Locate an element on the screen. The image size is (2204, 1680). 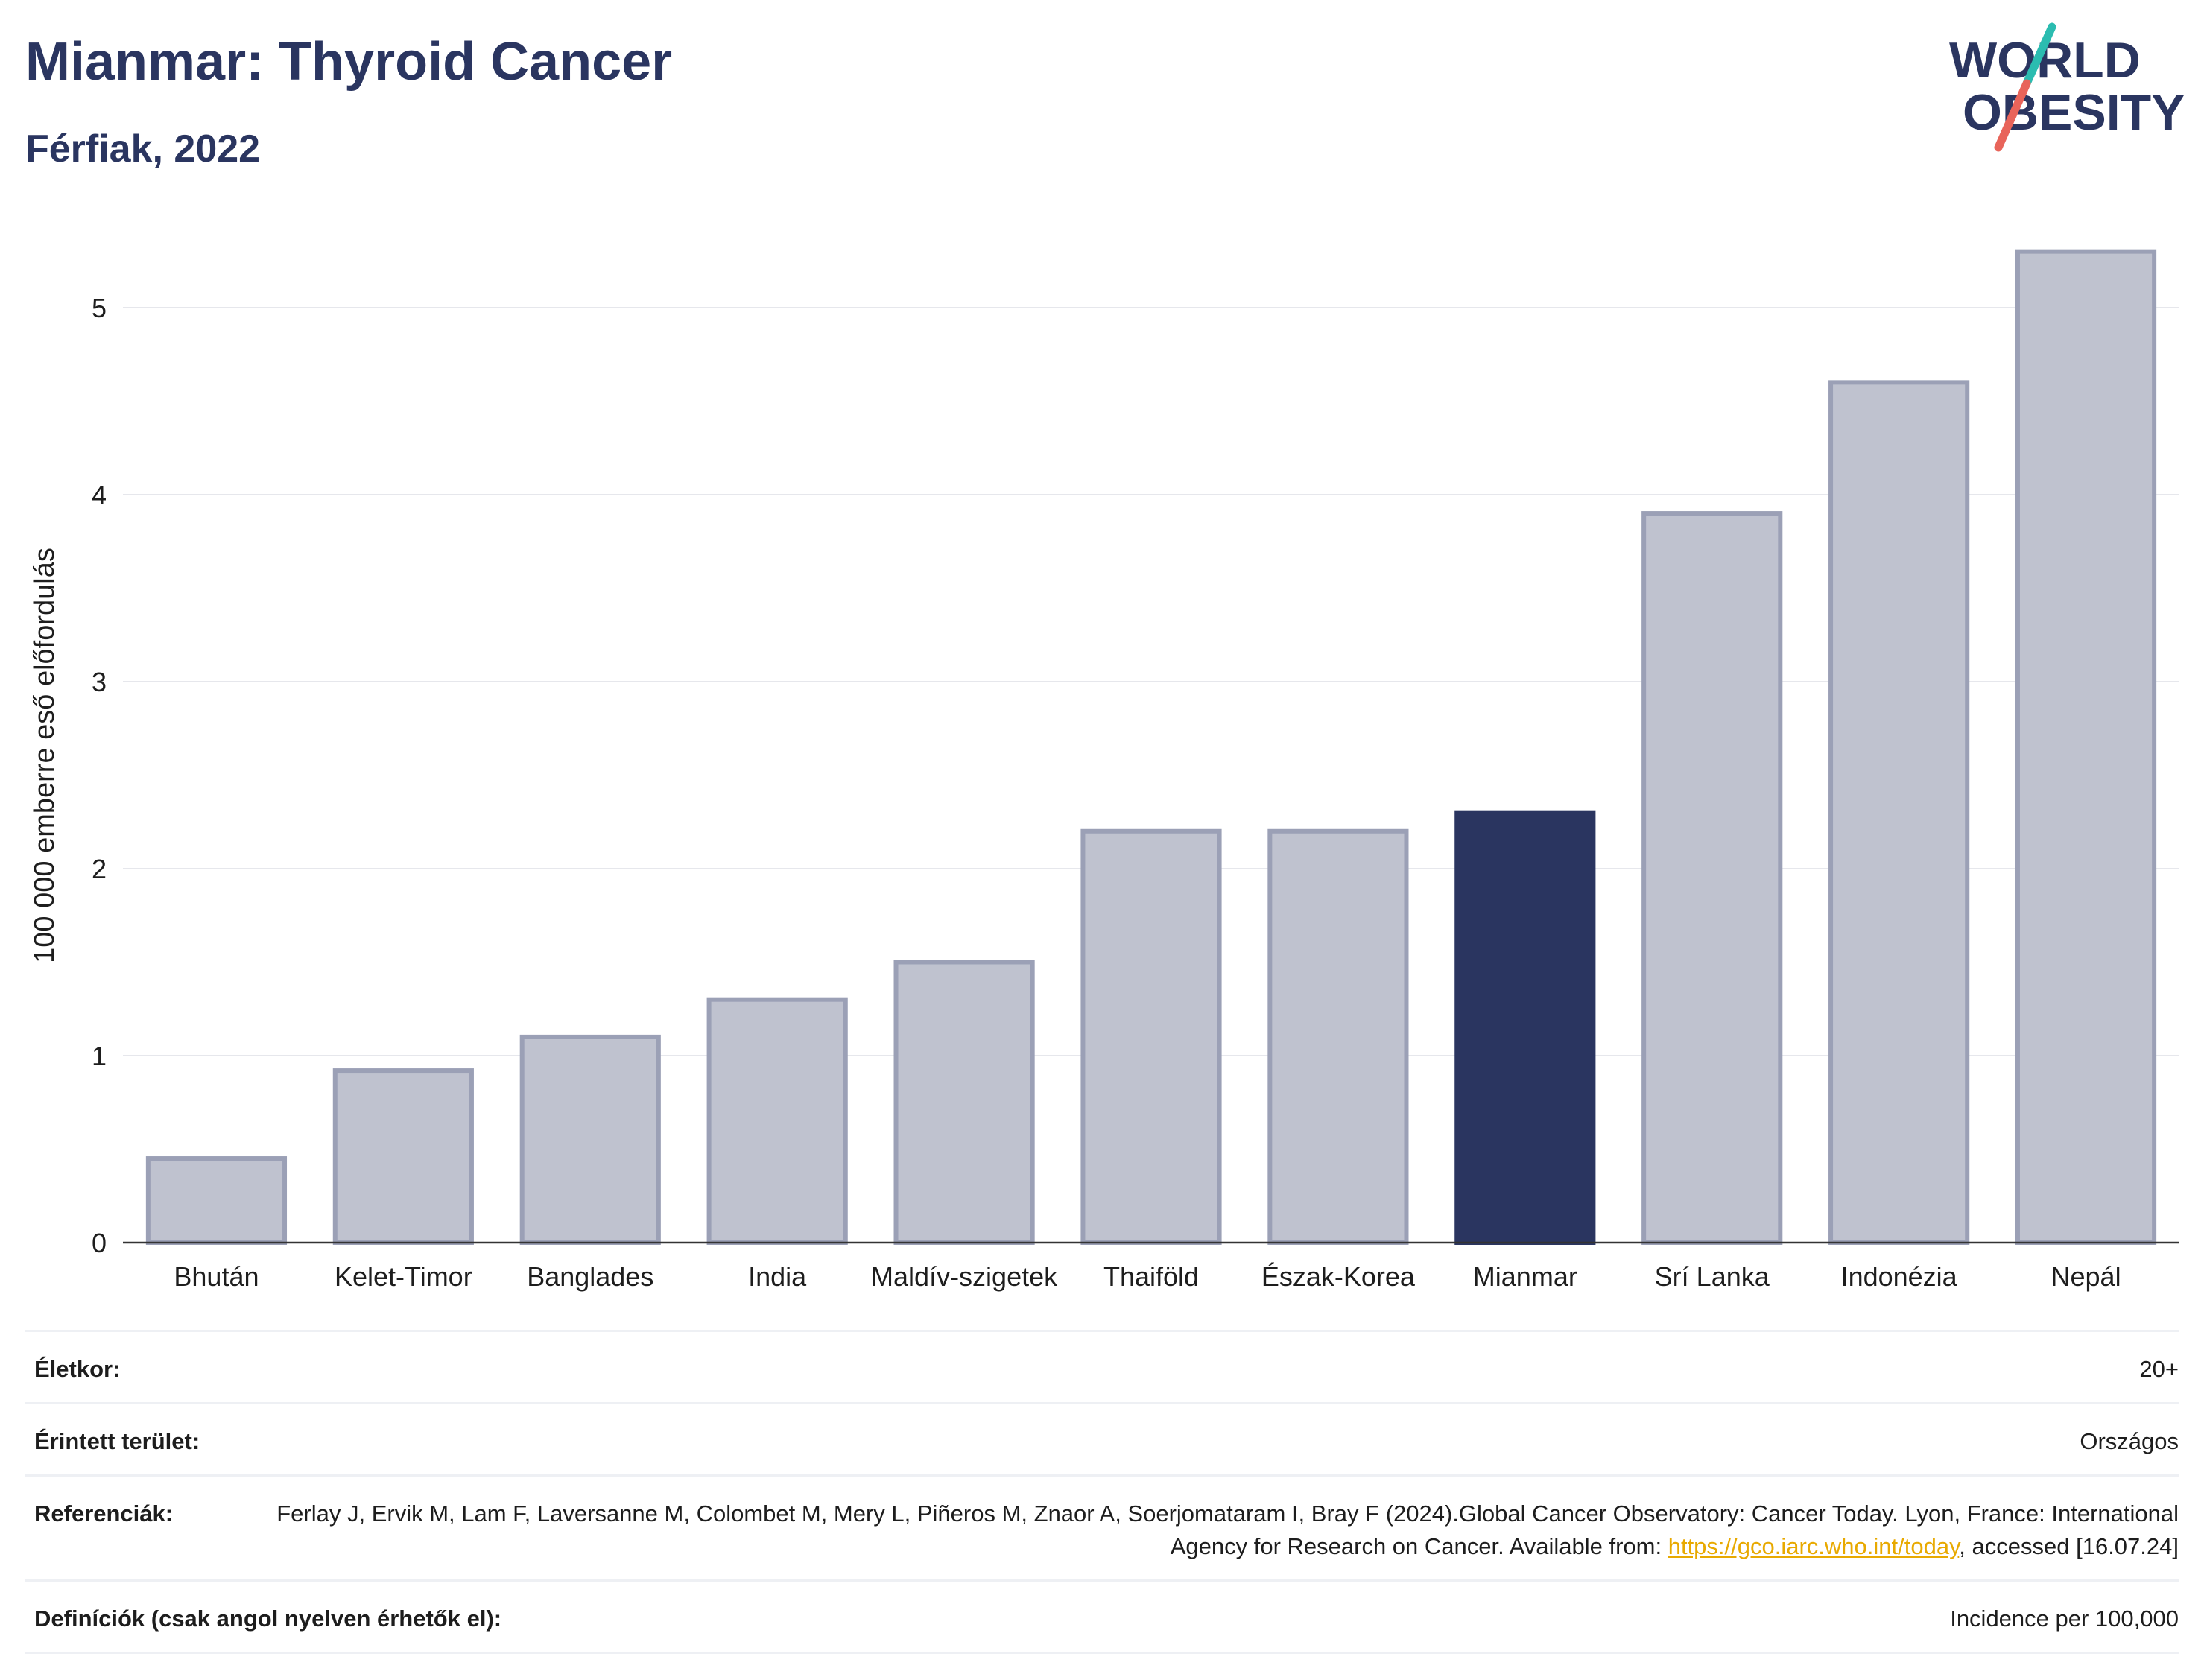
logo-slash-bottom is located at coordinates (2012, 115).